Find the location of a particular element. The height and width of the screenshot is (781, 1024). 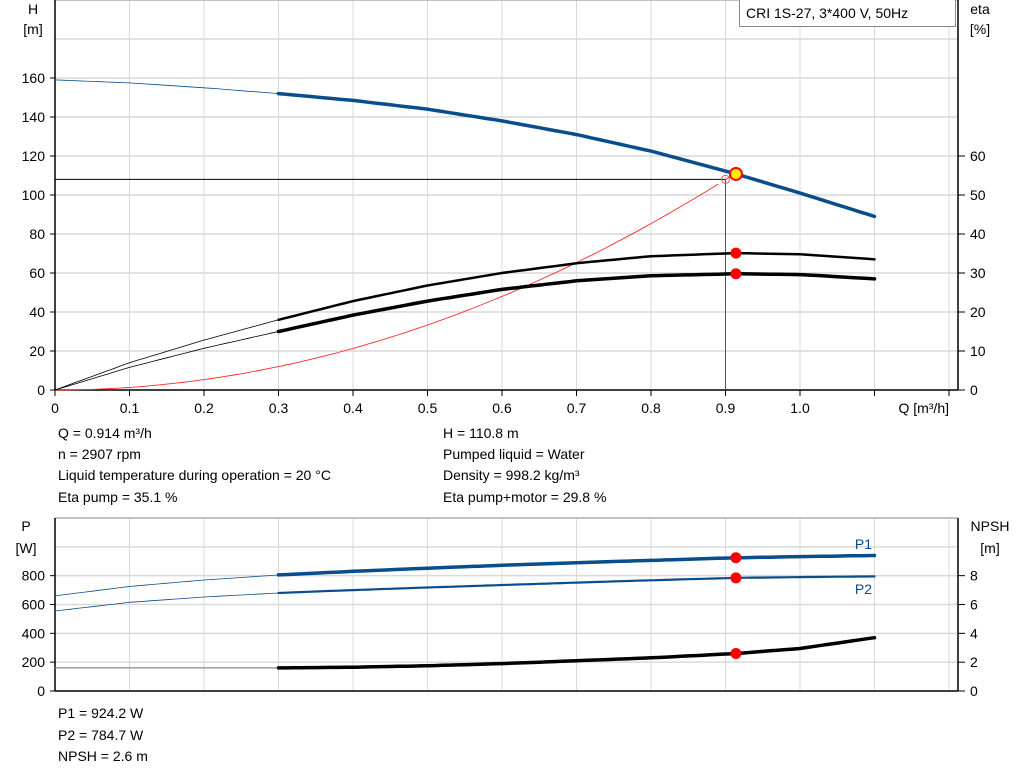

npsh-curve is located at coordinates (576, 652).